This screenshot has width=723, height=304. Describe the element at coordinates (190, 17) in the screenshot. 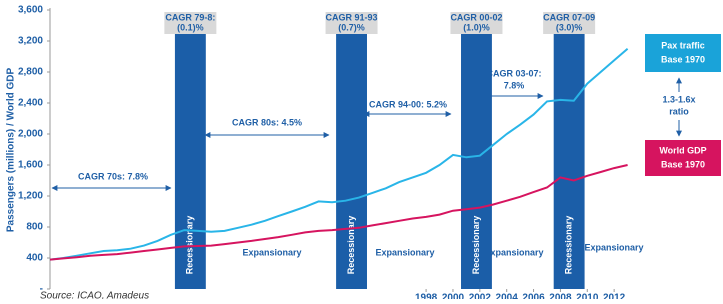

I see `recession-label: CAGR 79-8:` at that location.